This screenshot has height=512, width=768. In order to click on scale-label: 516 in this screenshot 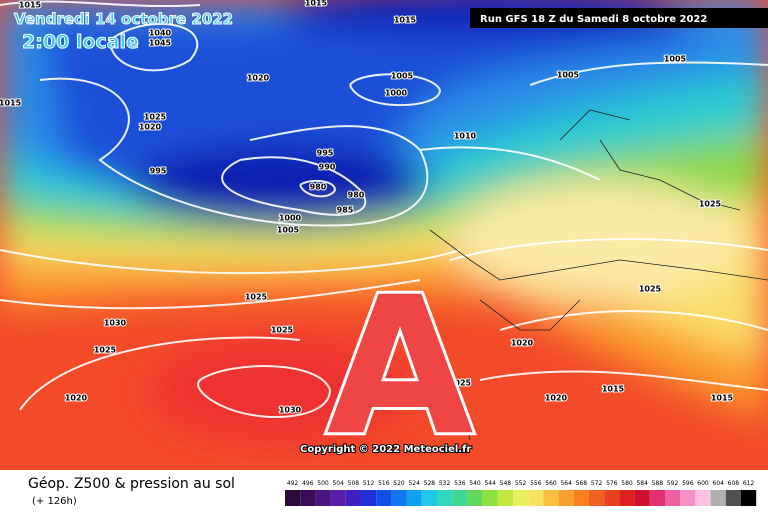, I will do `click(384, 483)`.